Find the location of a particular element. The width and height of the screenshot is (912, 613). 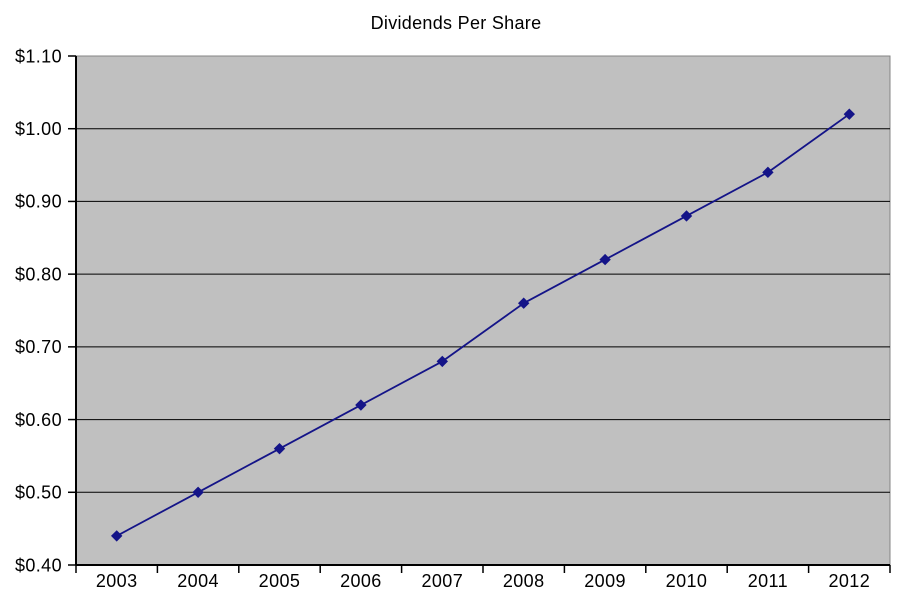

x-tick-label: 2012 is located at coordinates (849, 581).